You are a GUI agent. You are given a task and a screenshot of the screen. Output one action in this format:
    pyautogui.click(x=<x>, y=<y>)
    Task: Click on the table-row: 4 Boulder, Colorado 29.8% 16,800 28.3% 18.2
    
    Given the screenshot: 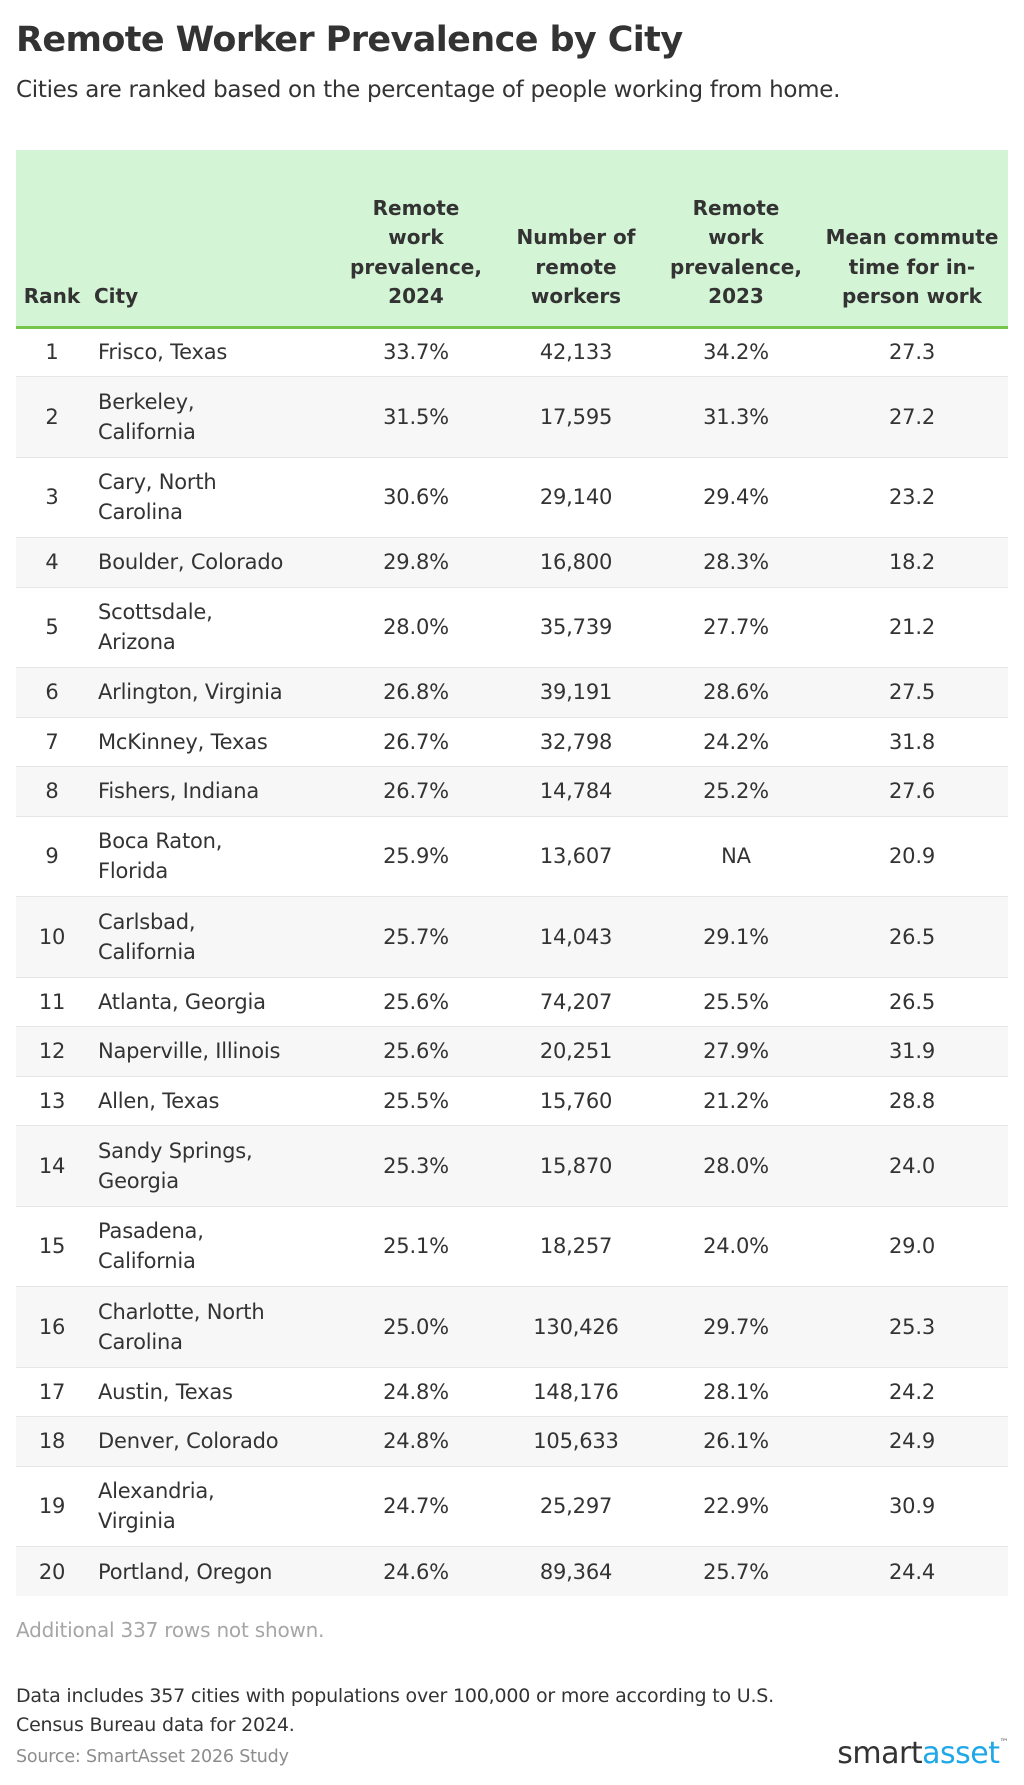 What is the action you would take?
    pyautogui.click(x=512, y=562)
    